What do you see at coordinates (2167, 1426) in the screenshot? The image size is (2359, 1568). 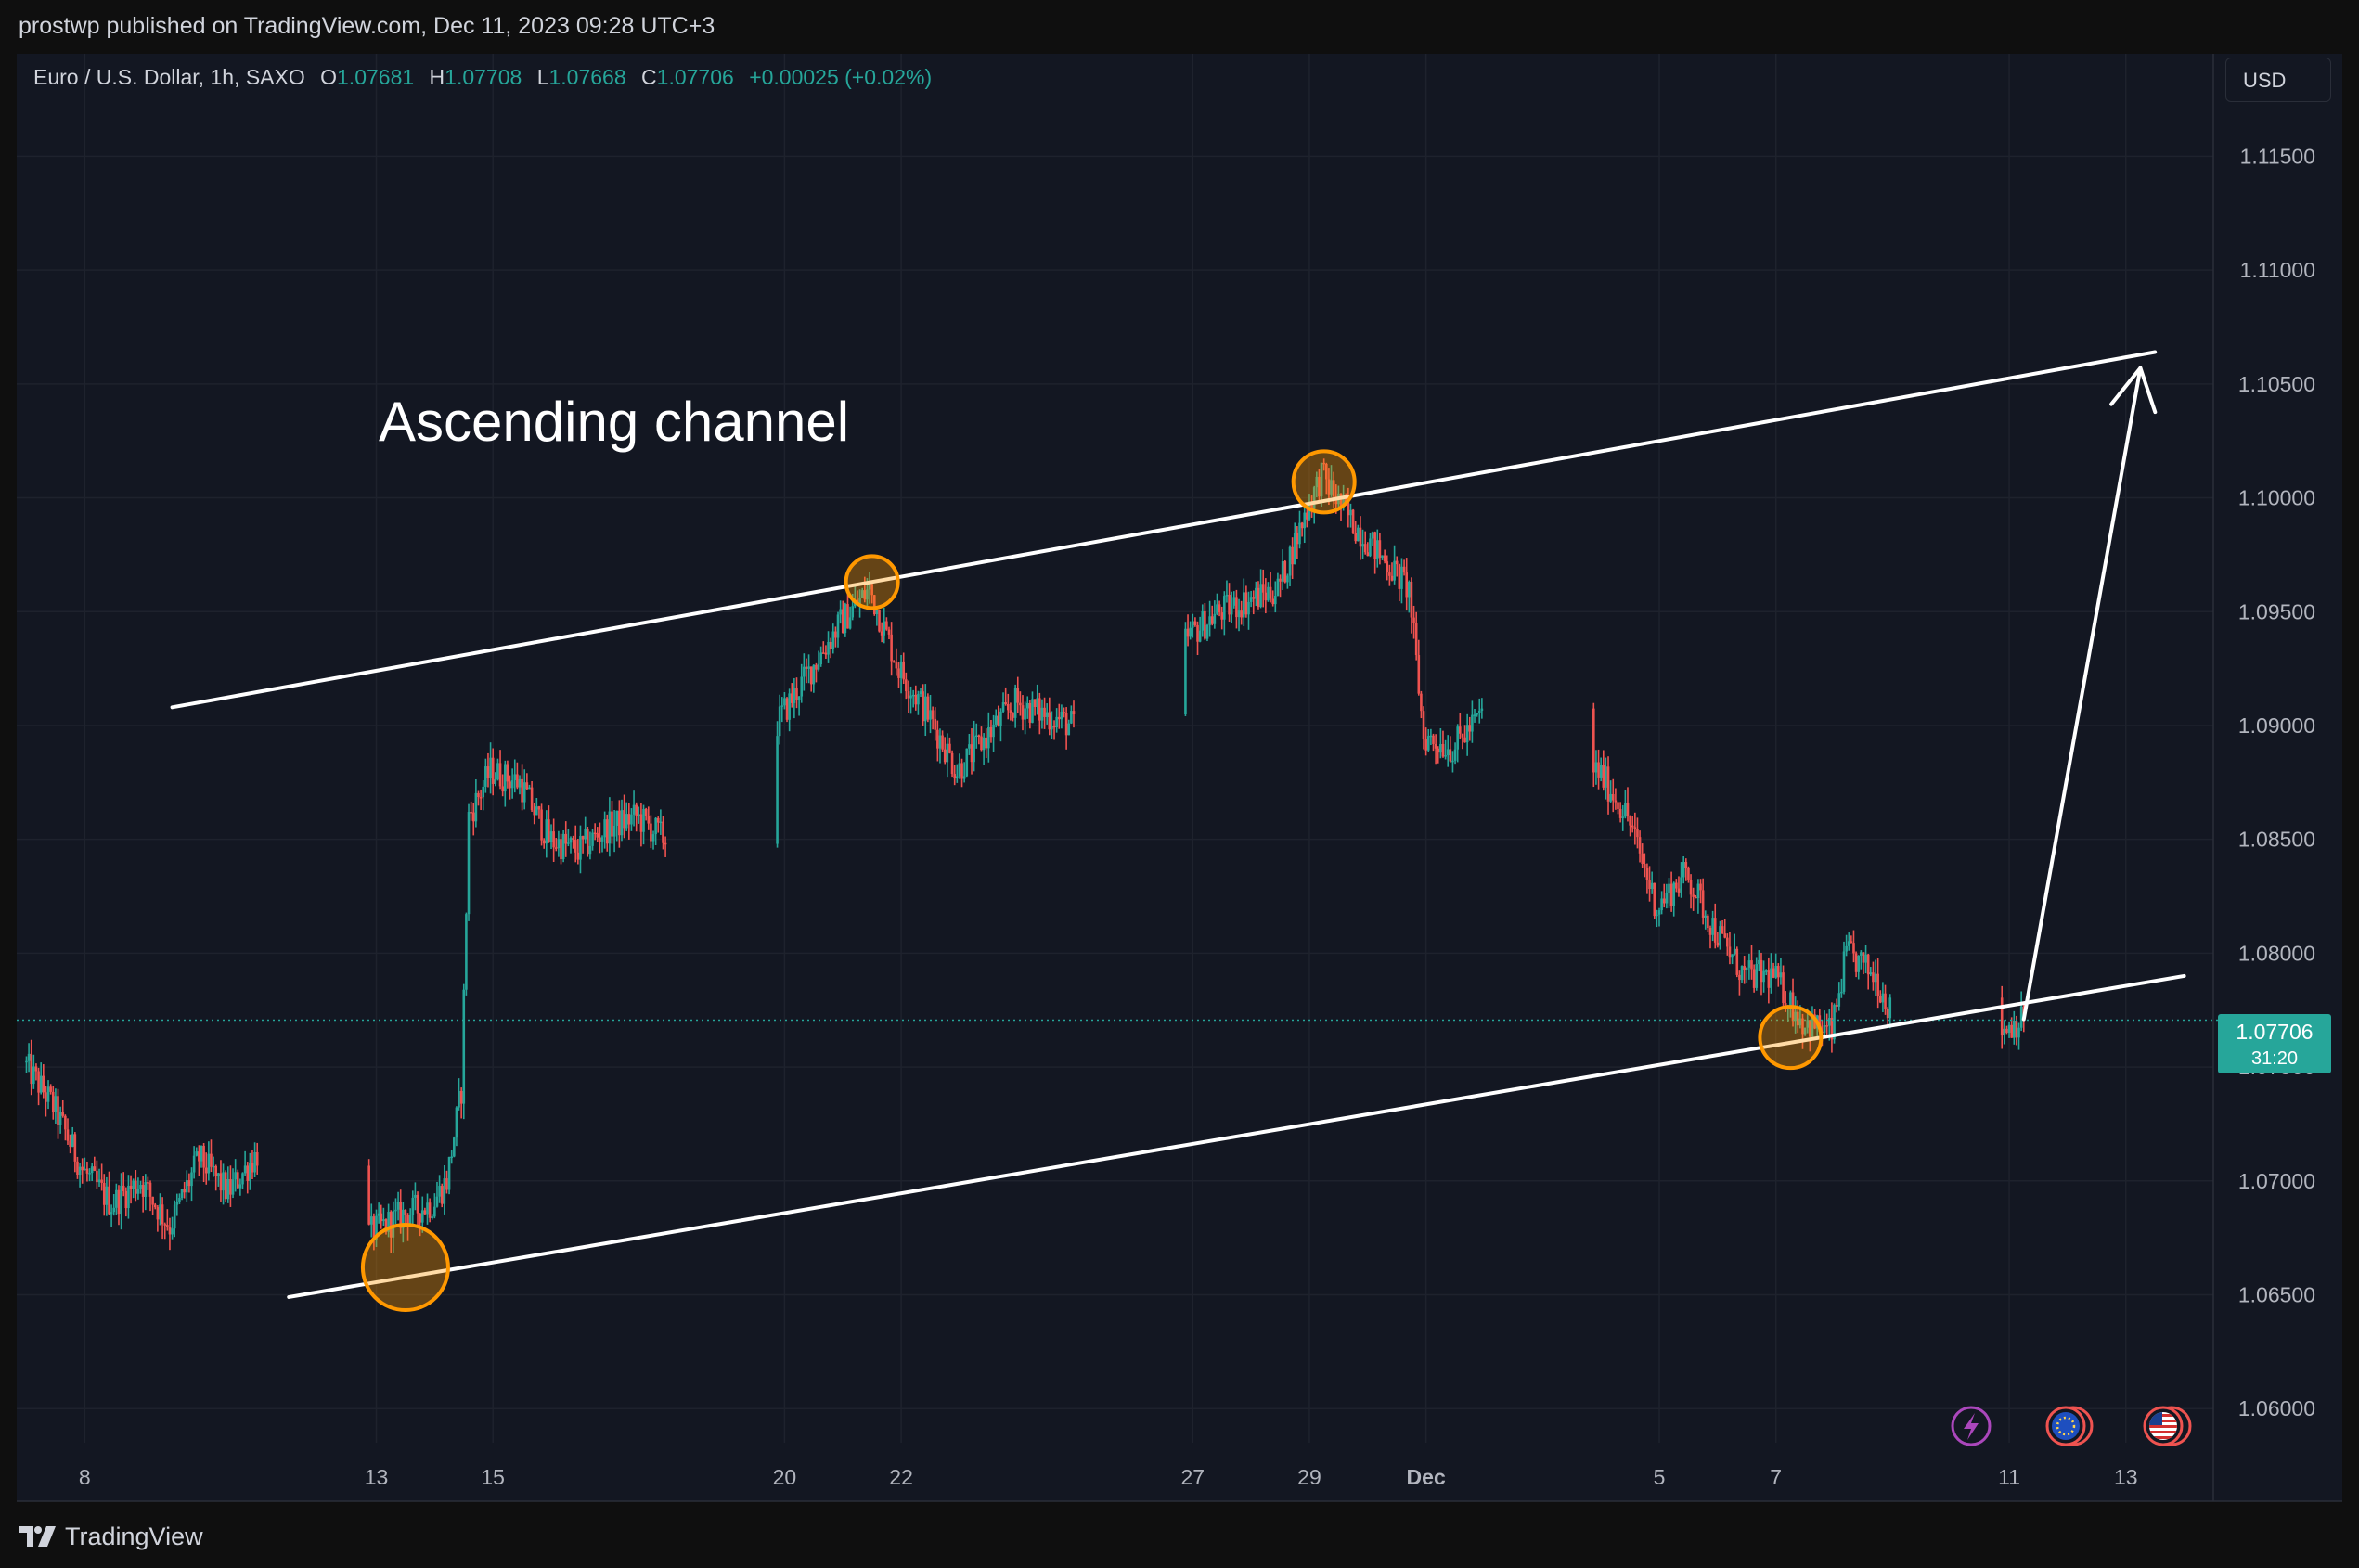 I see `us-flag-event-icon` at bounding box center [2167, 1426].